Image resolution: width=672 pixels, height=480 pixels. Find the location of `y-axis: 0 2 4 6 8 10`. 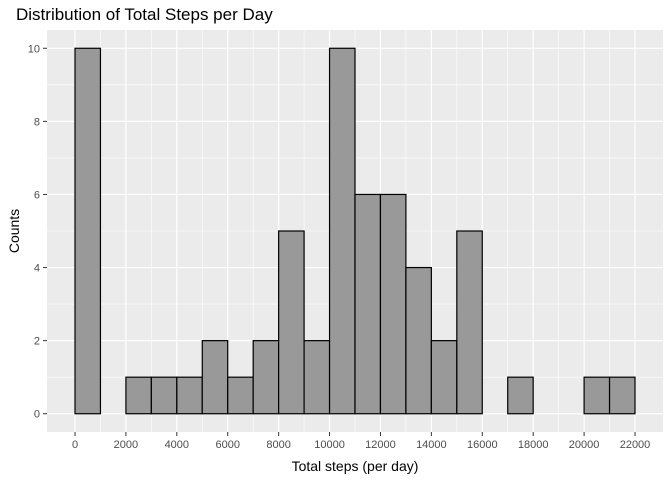

y-axis: 0 2 4 6 8 10 is located at coordinates (37, 232).